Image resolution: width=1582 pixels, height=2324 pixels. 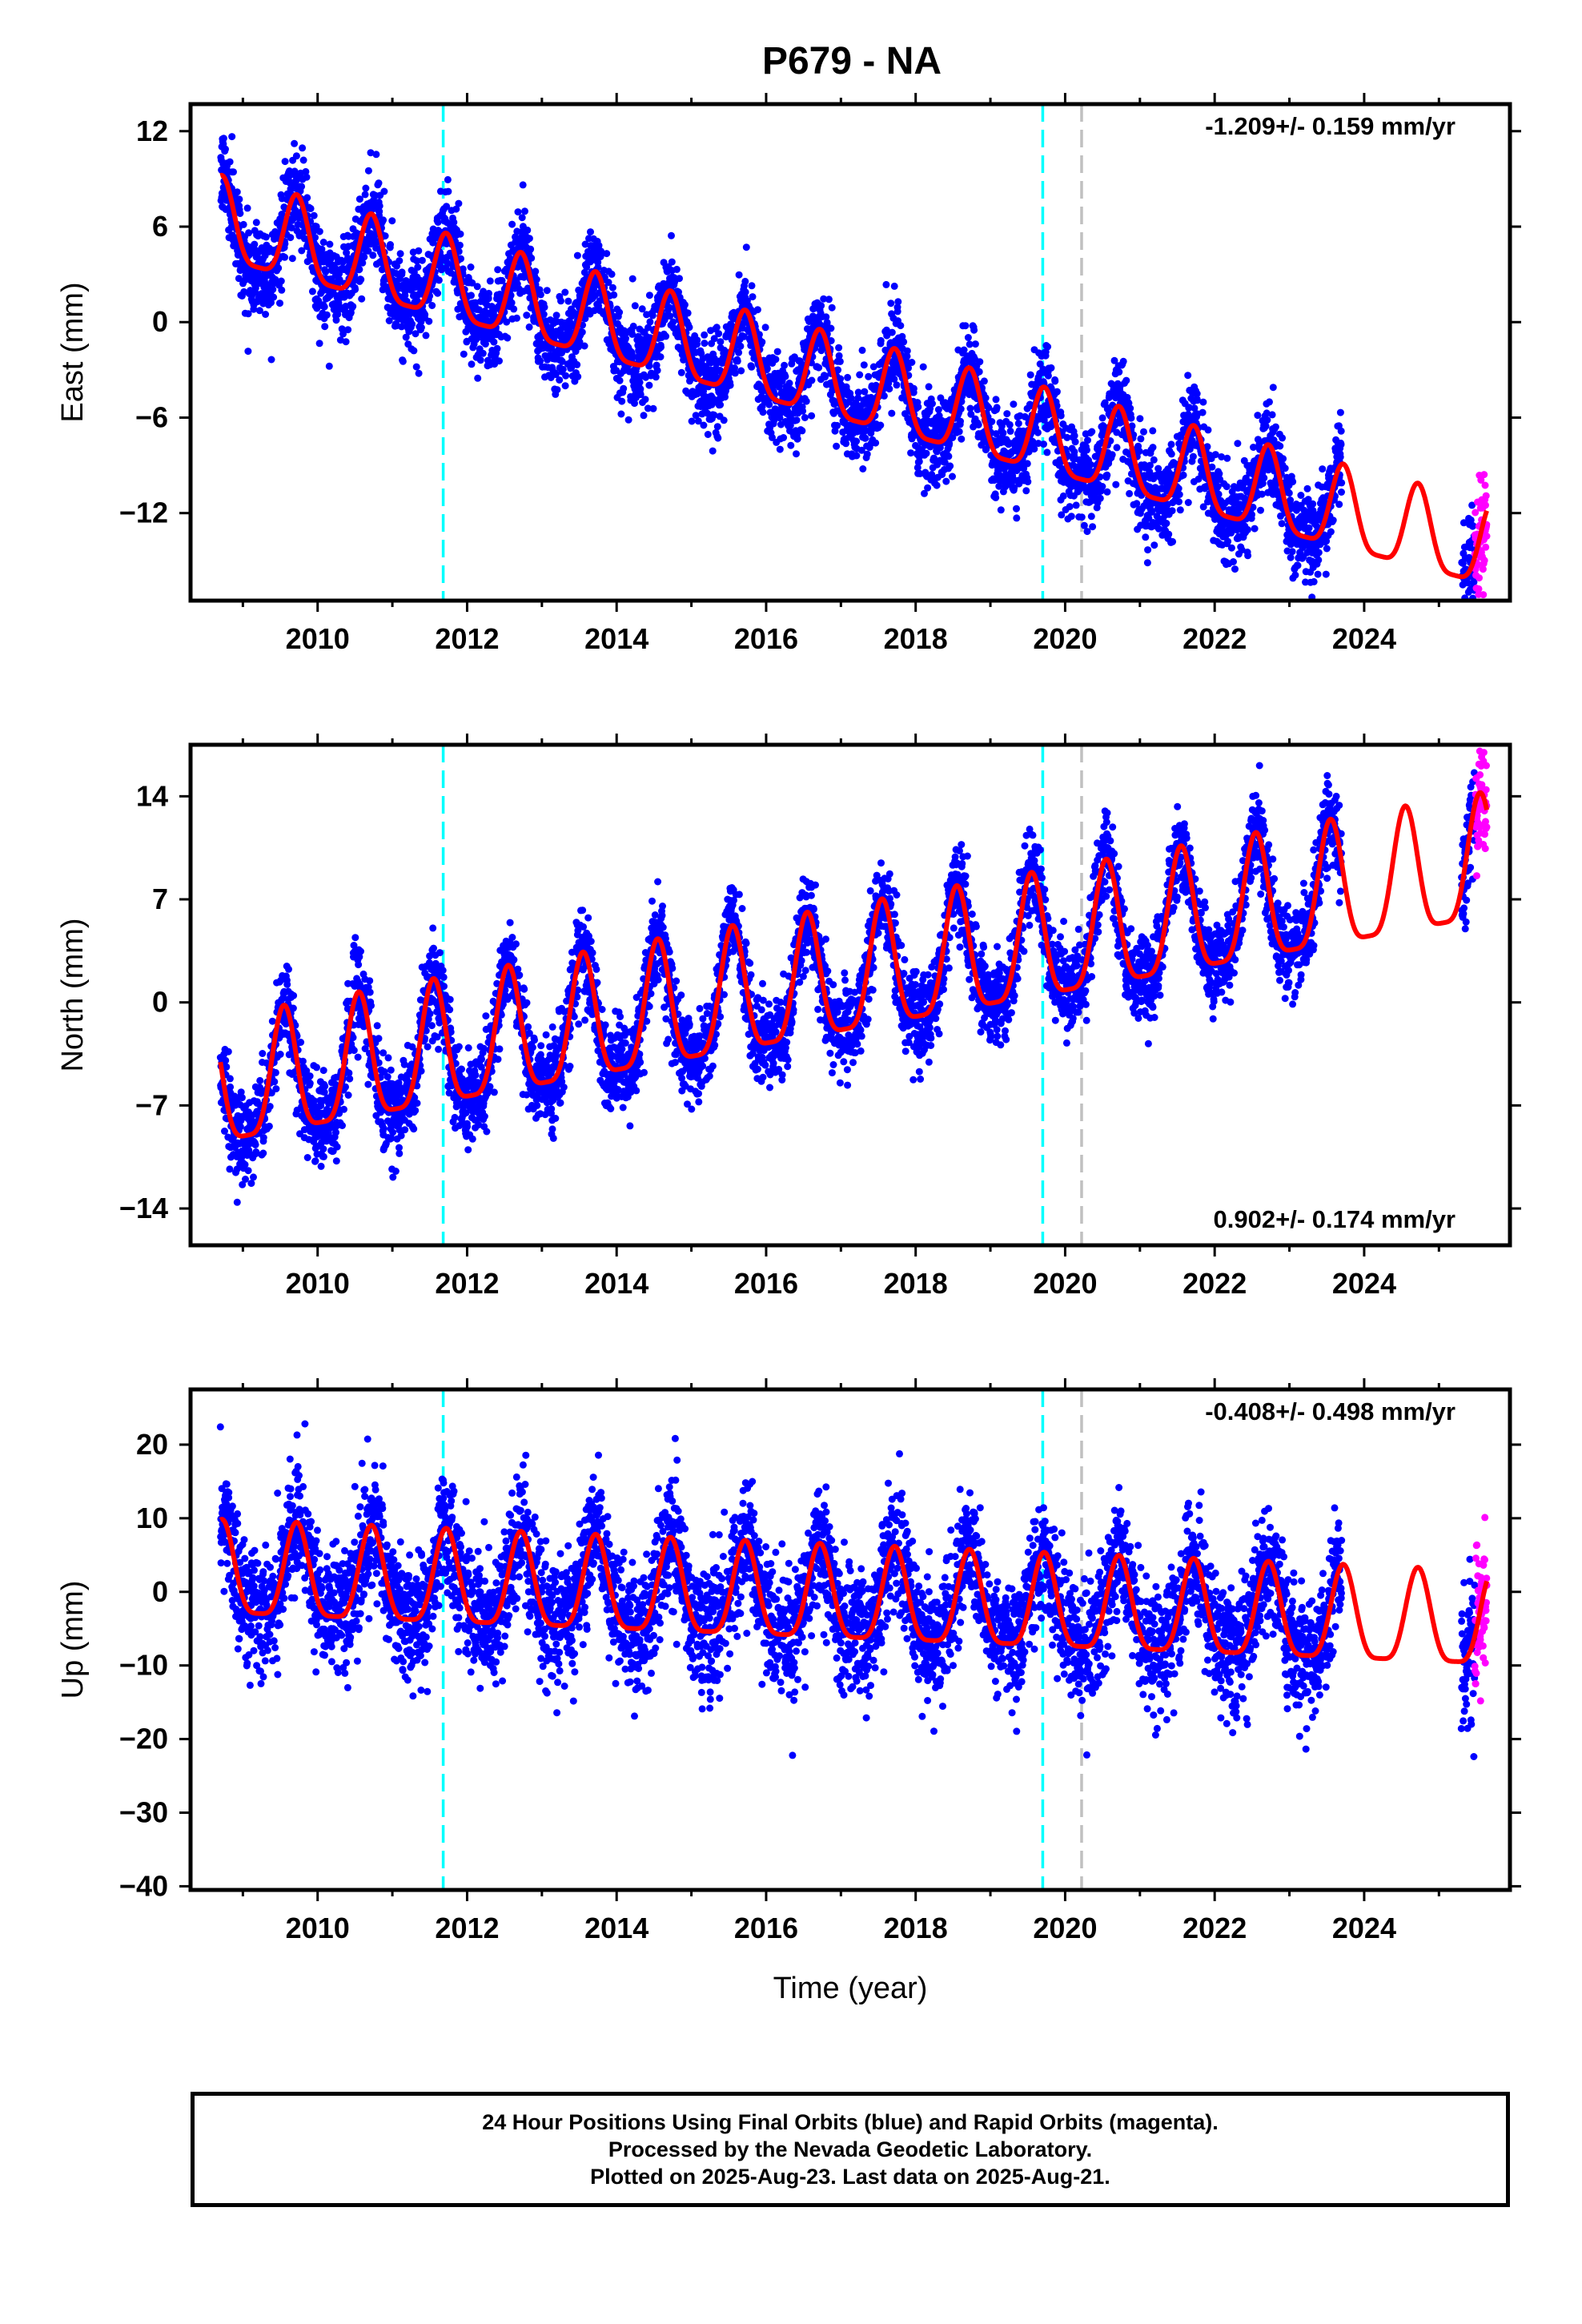 I want to click on figure-title: P679 - NA, so click(x=852, y=61).